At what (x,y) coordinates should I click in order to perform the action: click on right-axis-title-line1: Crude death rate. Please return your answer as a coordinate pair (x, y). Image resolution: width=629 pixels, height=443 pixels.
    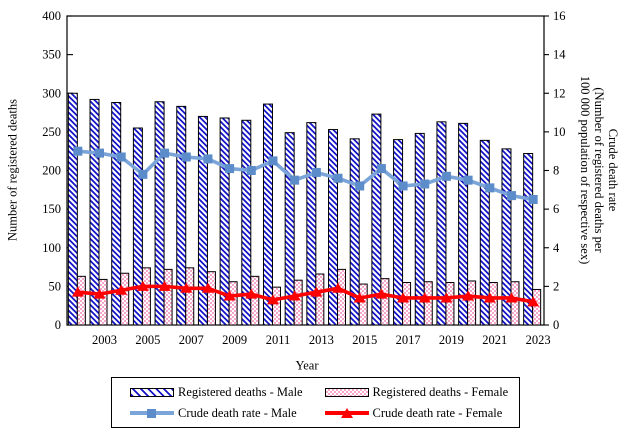
    Looking at the image, I should click on (613, 170).